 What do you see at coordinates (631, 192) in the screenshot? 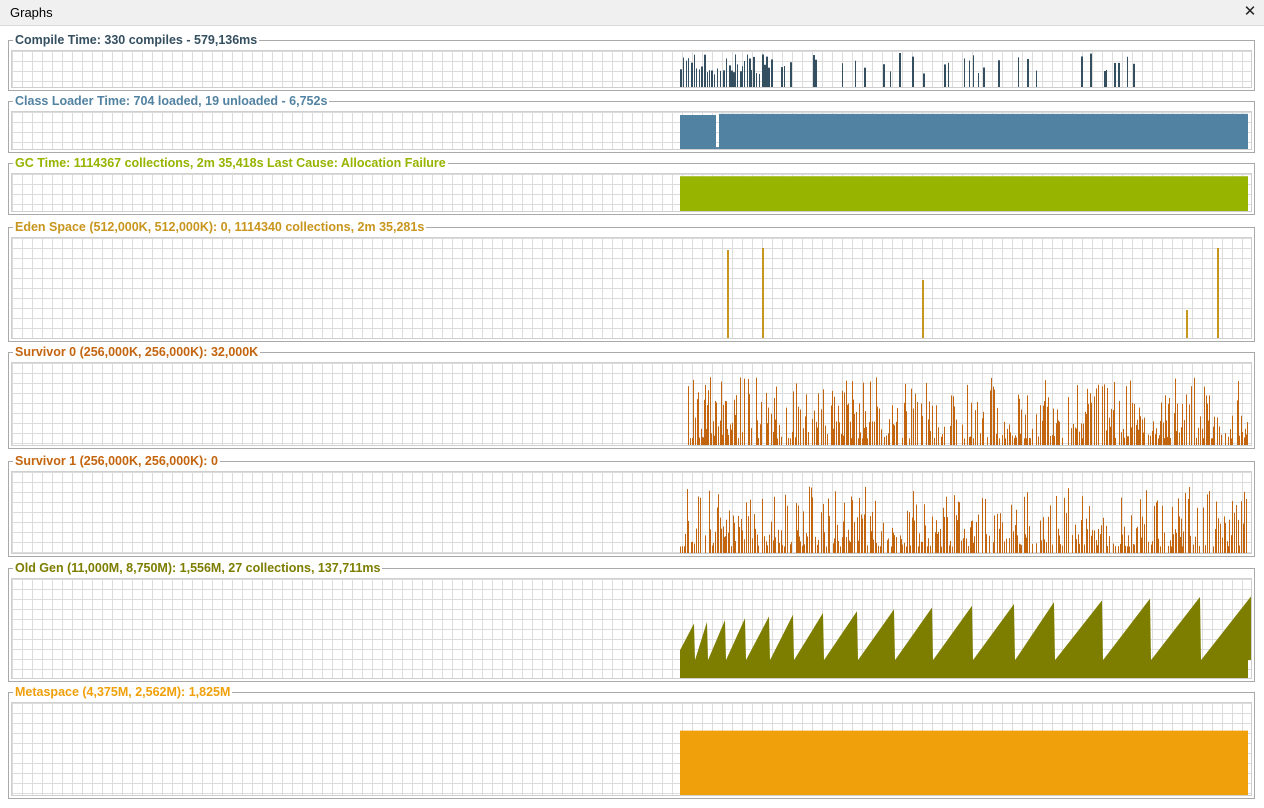
I see `gc-time-plot` at bounding box center [631, 192].